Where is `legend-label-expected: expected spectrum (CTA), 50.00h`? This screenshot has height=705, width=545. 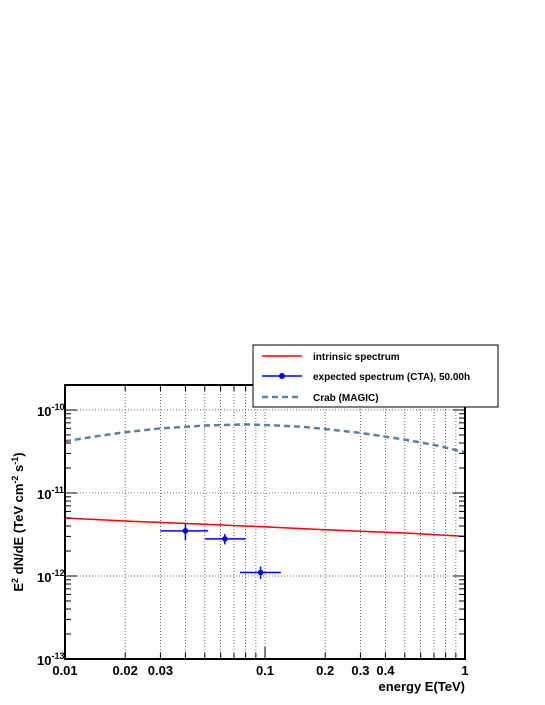 legend-label-expected: expected spectrum (CTA), 50.00h is located at coordinates (391, 377).